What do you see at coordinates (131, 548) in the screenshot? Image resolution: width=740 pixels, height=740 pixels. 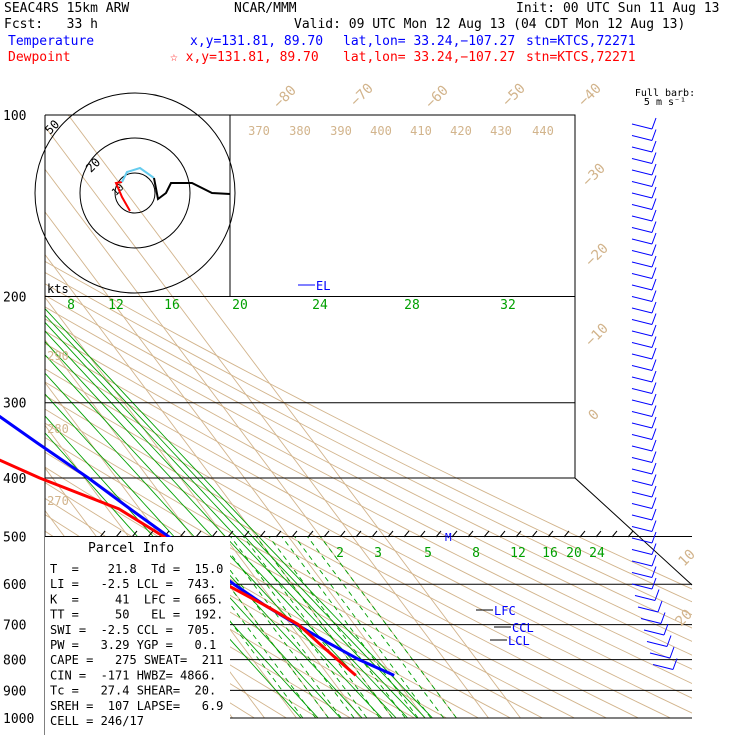 I see `parcel-info-title: Parcel Info` at bounding box center [131, 548].